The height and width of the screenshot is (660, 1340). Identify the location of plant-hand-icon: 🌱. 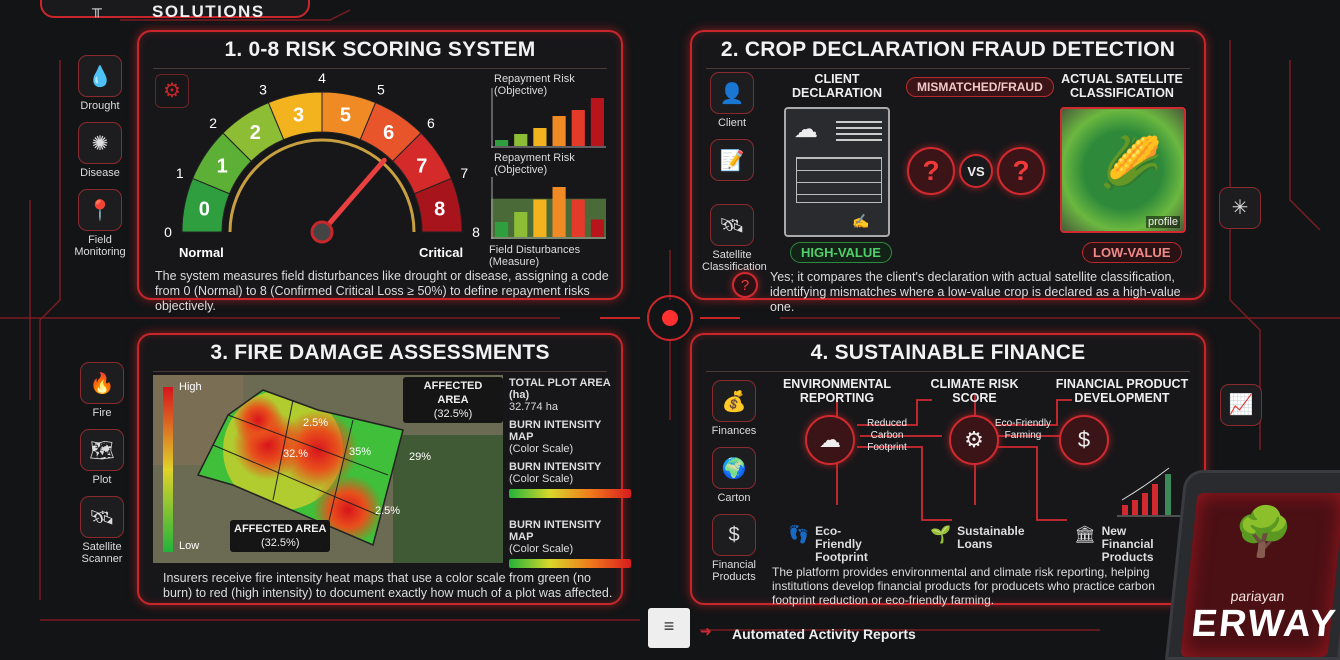
(941, 534).